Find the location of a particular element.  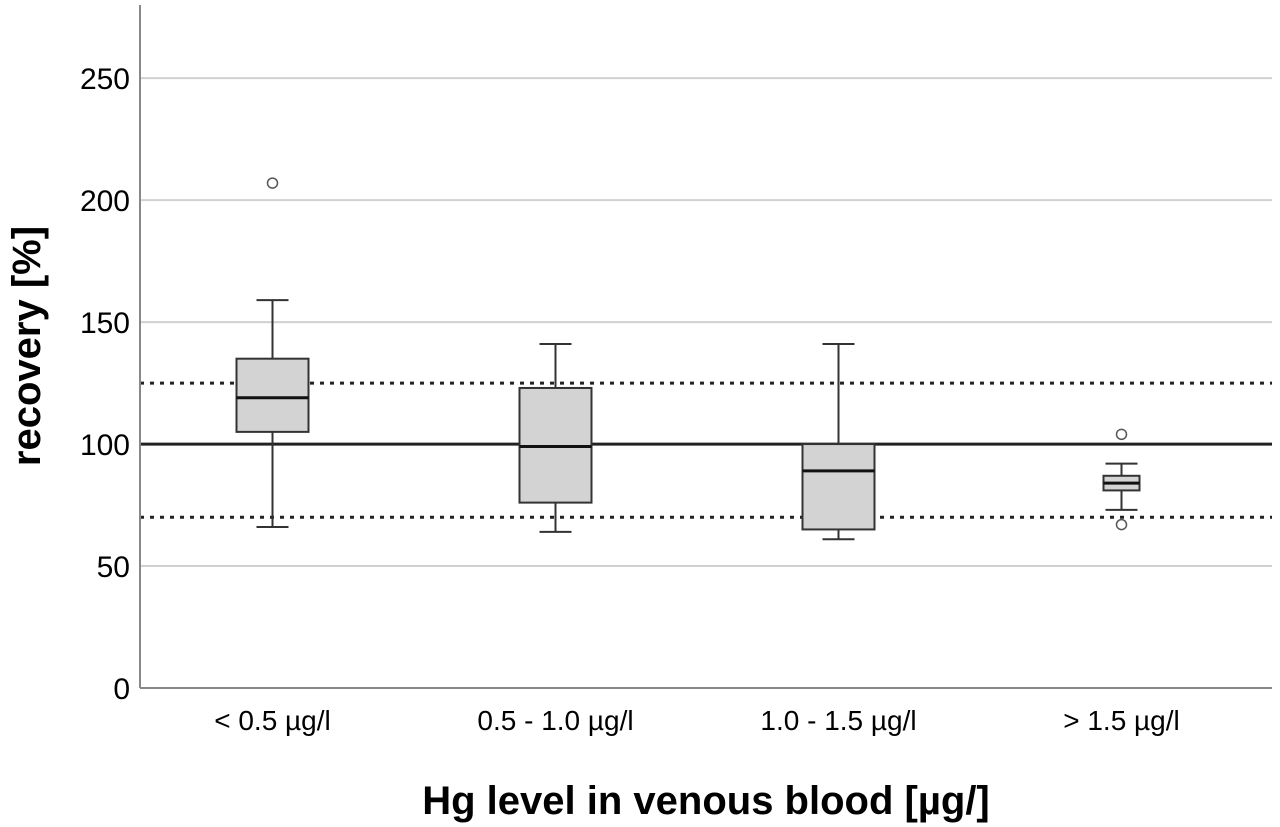

x-tick-label: 0.5 - 1.0 µg/l is located at coordinates (555, 720).